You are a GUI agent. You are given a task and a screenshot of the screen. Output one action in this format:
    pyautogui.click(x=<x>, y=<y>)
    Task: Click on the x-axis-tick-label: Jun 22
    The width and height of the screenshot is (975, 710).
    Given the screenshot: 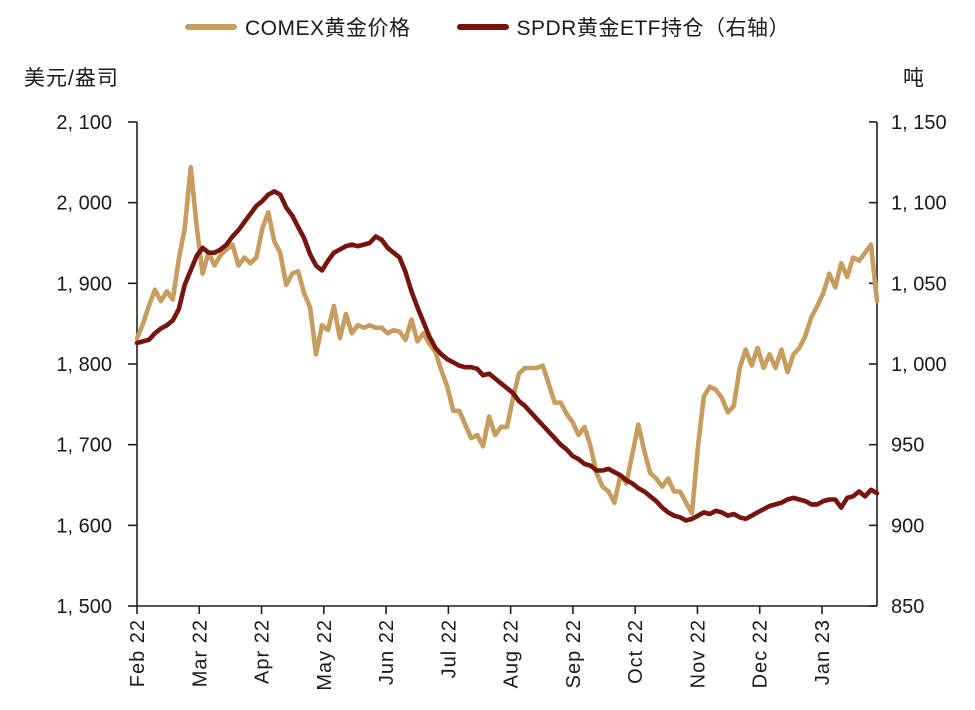 What is the action you would take?
    pyautogui.click(x=387, y=652)
    